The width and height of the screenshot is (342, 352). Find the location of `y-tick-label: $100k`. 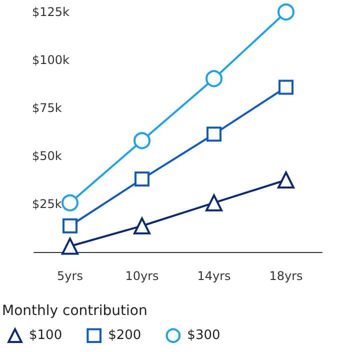

y-tick-label: $100k is located at coordinates (51, 60).